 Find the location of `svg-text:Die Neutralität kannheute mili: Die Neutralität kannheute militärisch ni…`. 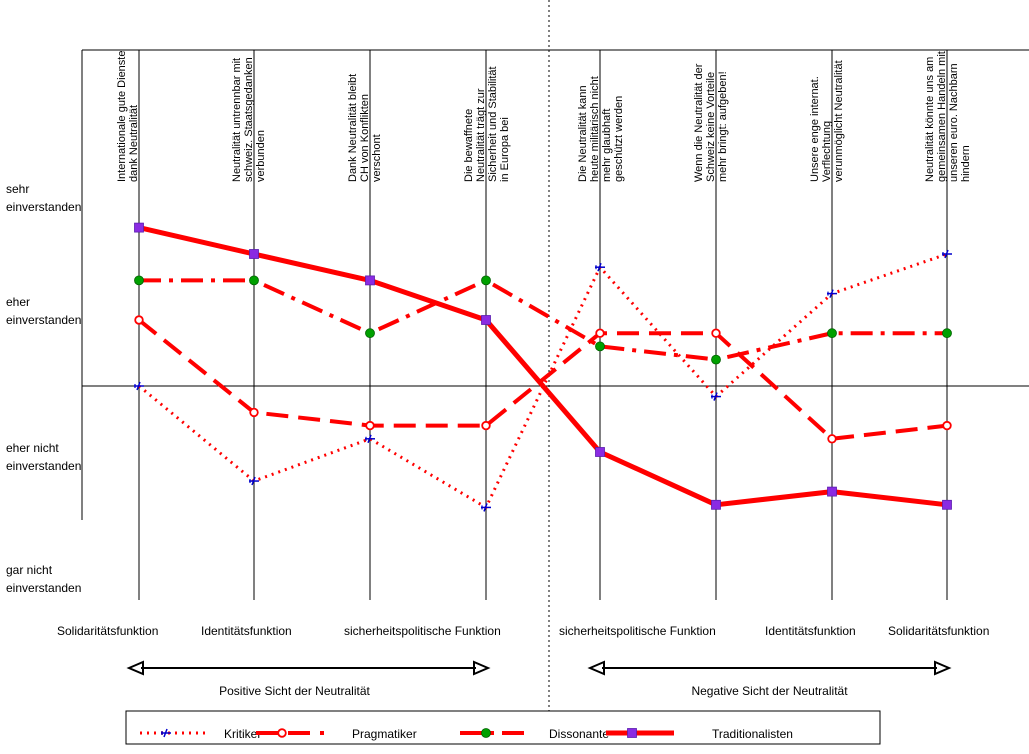

svg-text:Die Neutralität kannheute mili: Die Neutralität kannheute militärisch ni… is located at coordinates (601, 129).